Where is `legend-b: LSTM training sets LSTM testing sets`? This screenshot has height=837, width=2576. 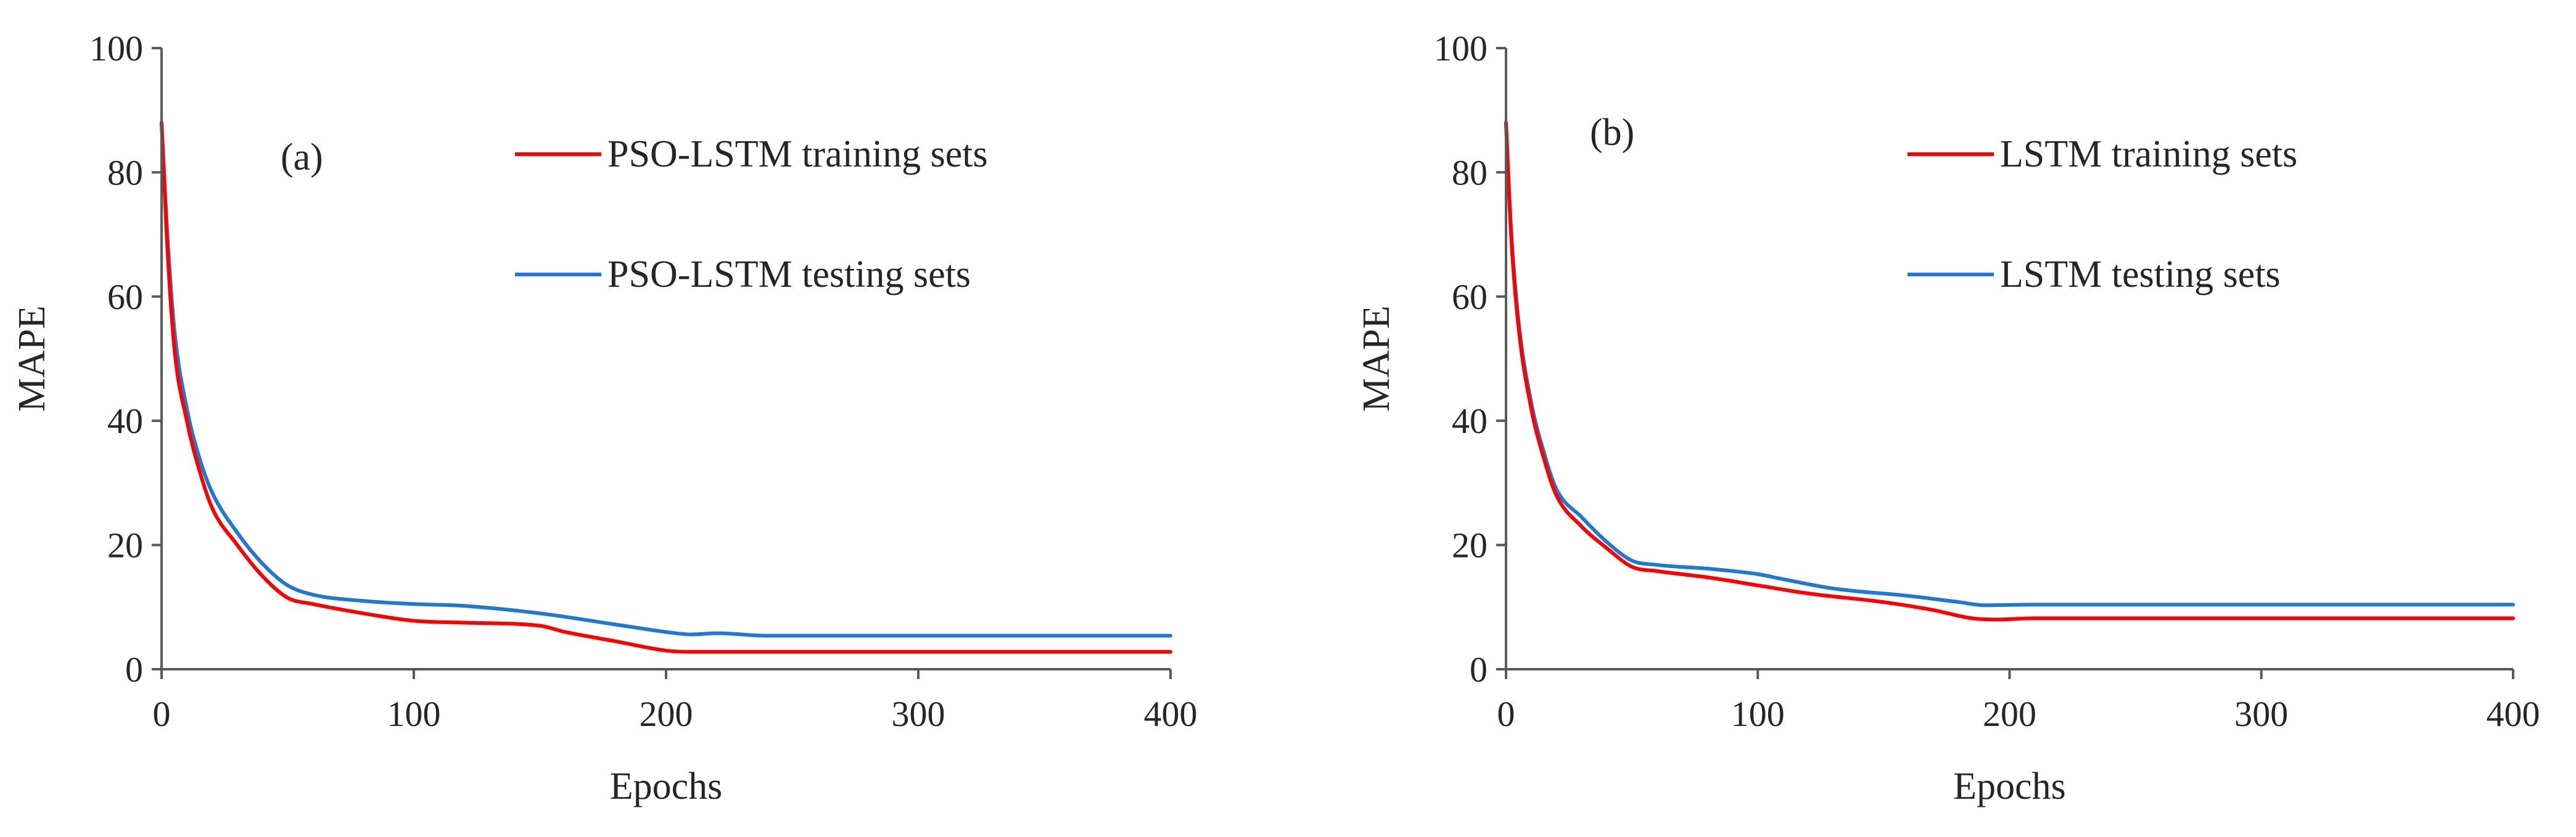 legend-b: LSTM training sets LSTM testing sets is located at coordinates (2102, 214).